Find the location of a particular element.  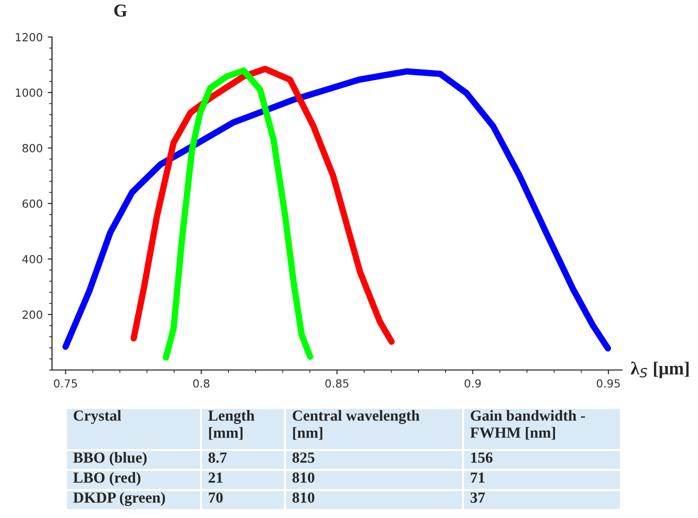

text: 70 is located at coordinates (215, 497).